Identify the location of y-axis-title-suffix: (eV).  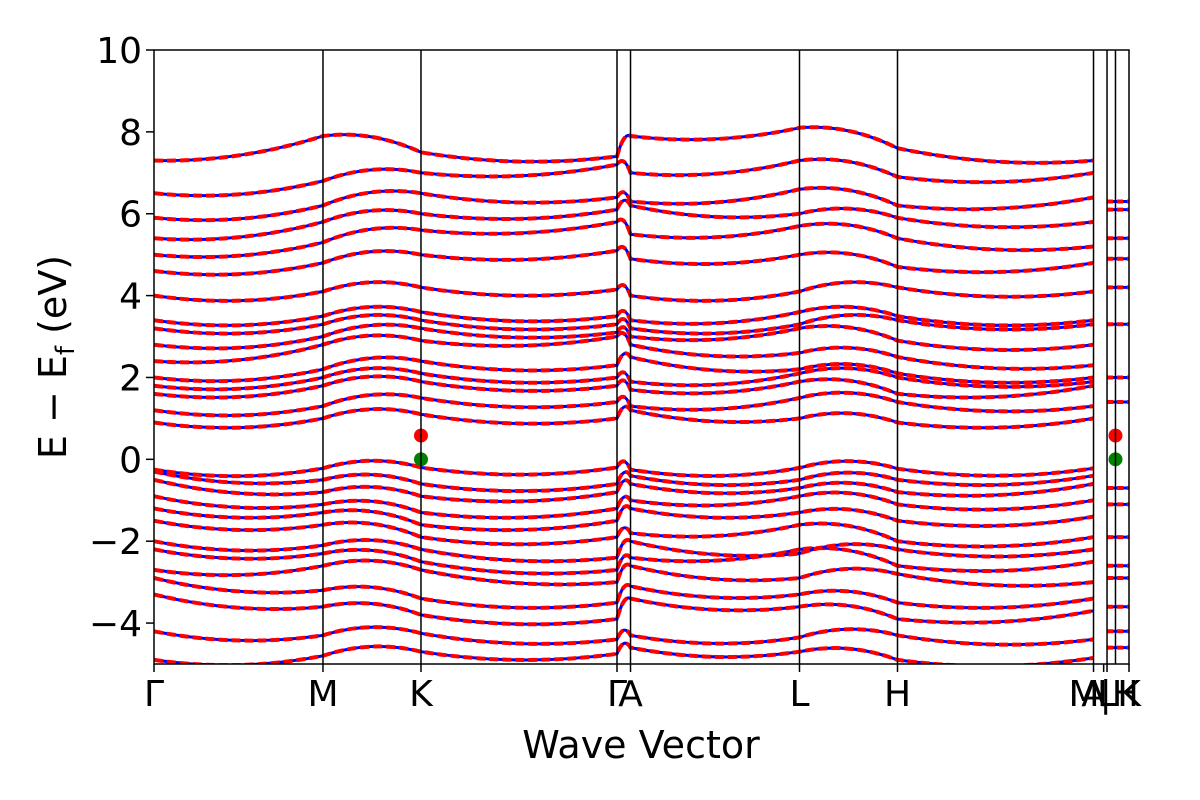
(53, 300).